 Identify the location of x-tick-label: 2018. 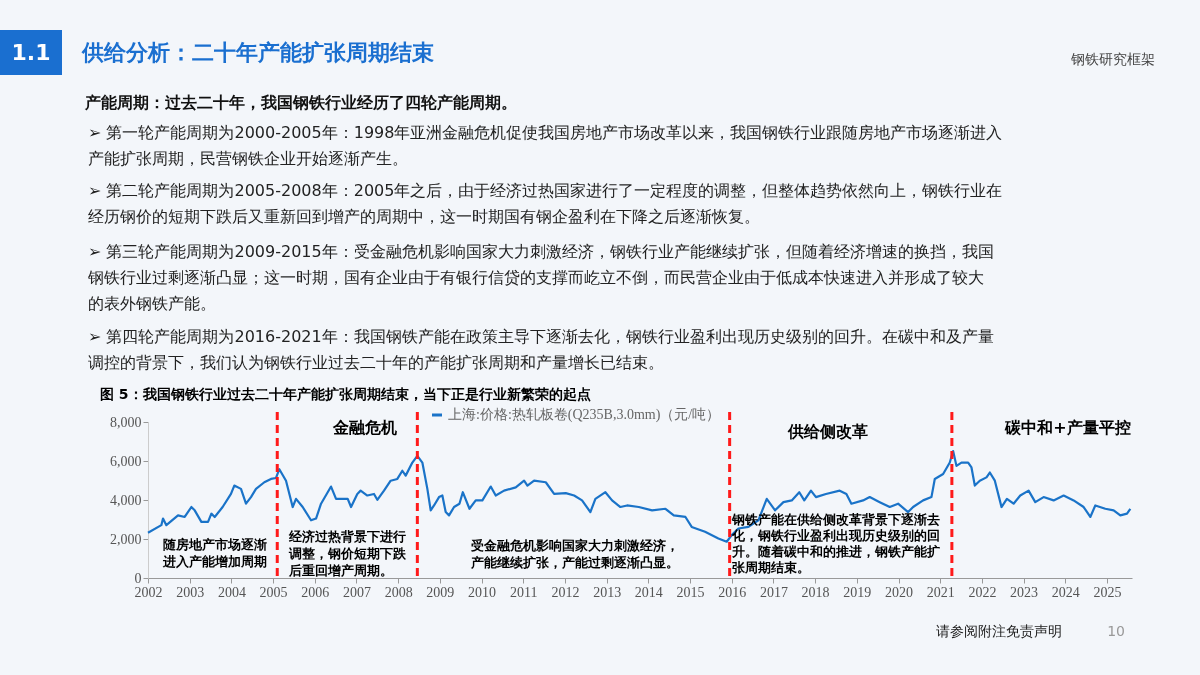
(815, 592).